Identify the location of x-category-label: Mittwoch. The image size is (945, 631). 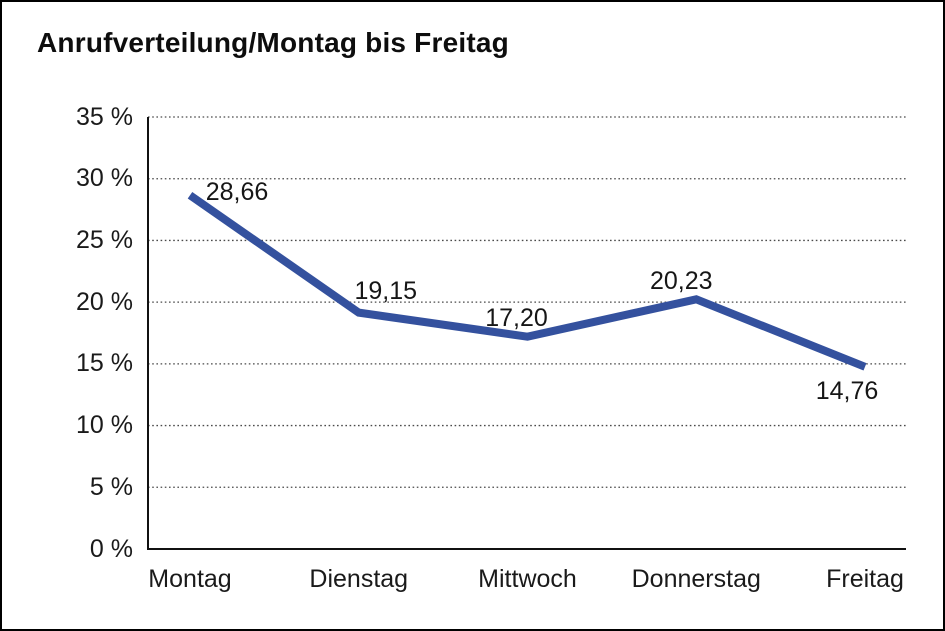
(527, 579).